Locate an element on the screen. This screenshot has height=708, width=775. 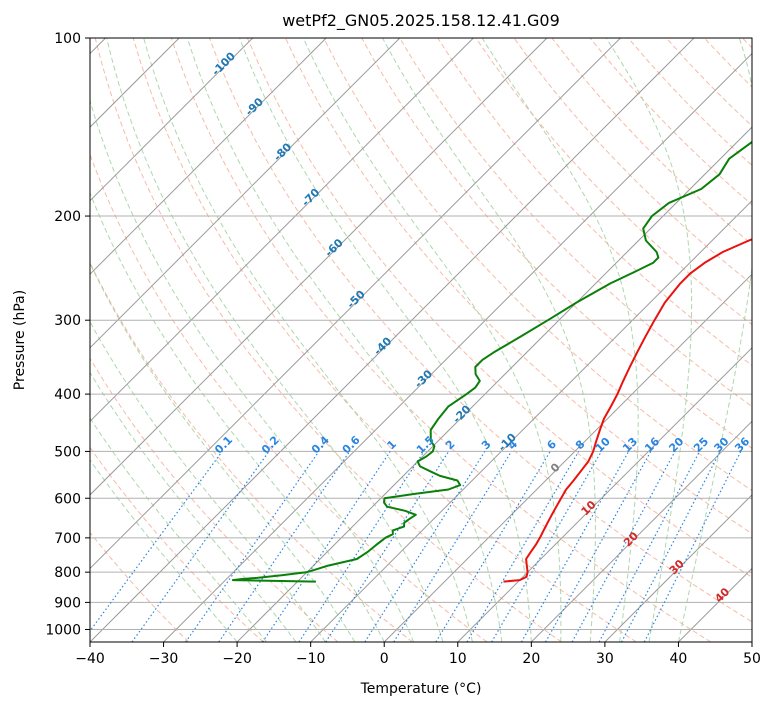
x-tick-label: −40 is located at coordinates (90, 659).